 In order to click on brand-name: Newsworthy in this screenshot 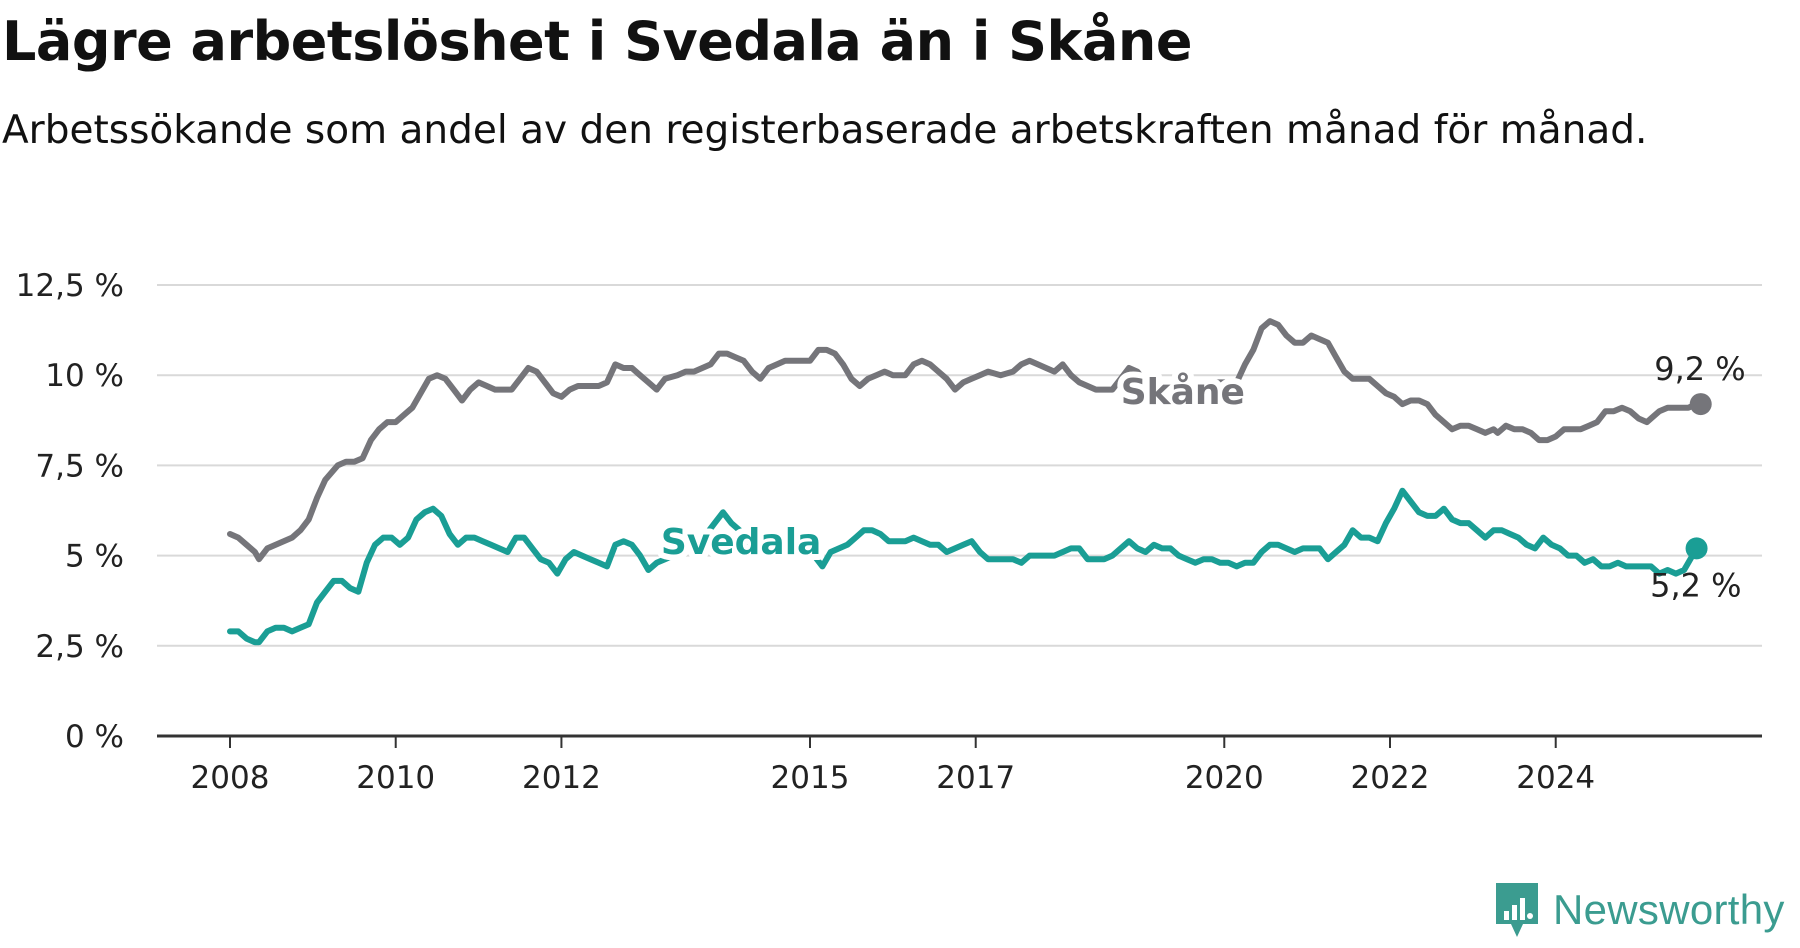, I will do `click(1669, 909)`.